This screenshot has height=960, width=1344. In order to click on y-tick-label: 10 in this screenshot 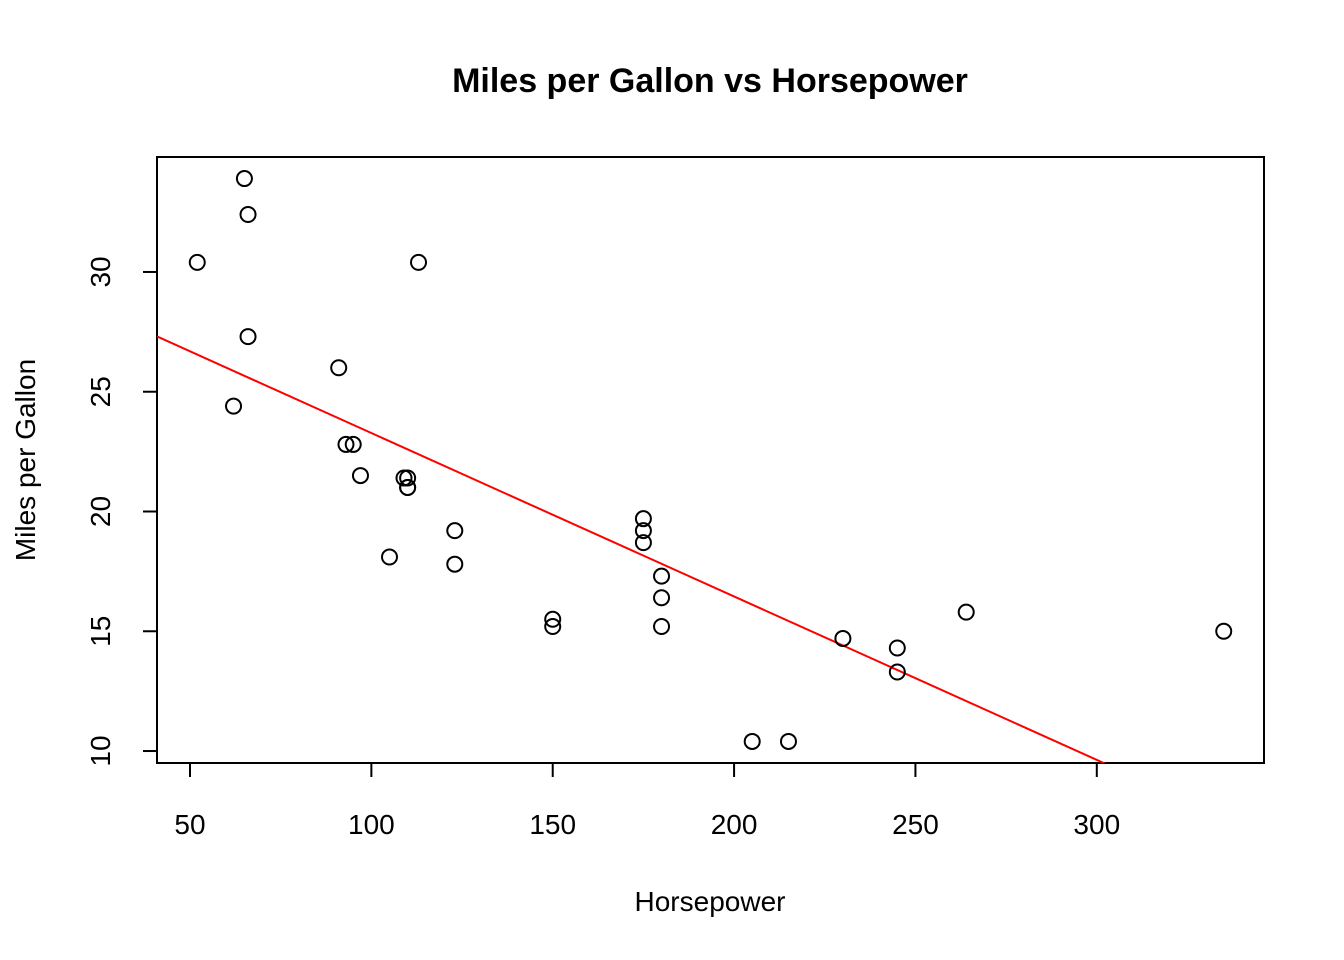, I will do `click(100, 750)`.